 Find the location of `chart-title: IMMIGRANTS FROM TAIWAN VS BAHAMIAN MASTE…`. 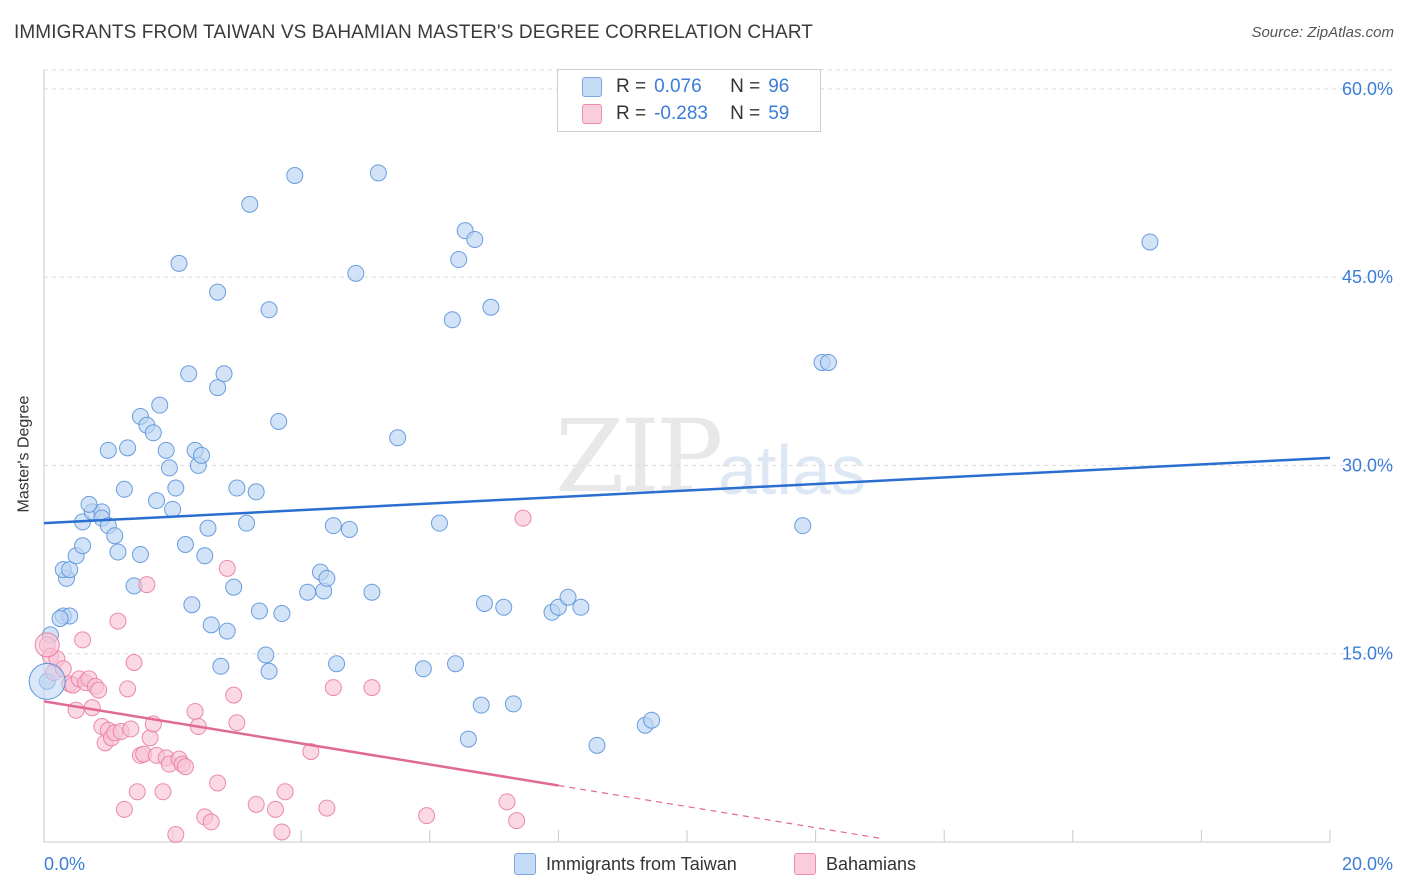

chart-title: IMMIGRANTS FROM TAIWAN VS BAHAMIAN MASTE… is located at coordinates (414, 32).